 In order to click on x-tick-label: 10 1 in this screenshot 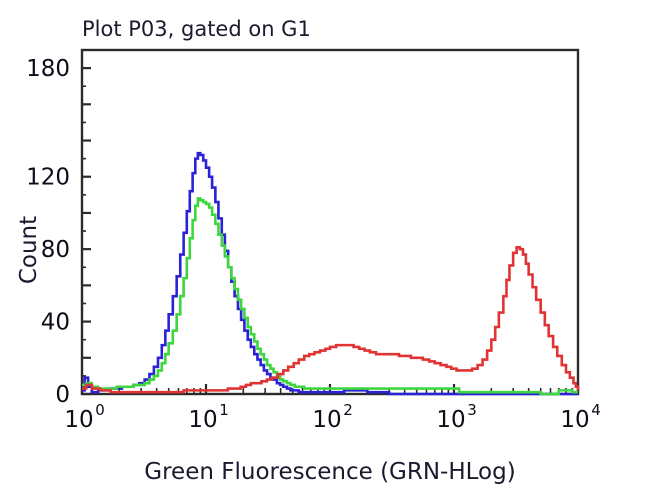, I will do `click(208, 417)`.